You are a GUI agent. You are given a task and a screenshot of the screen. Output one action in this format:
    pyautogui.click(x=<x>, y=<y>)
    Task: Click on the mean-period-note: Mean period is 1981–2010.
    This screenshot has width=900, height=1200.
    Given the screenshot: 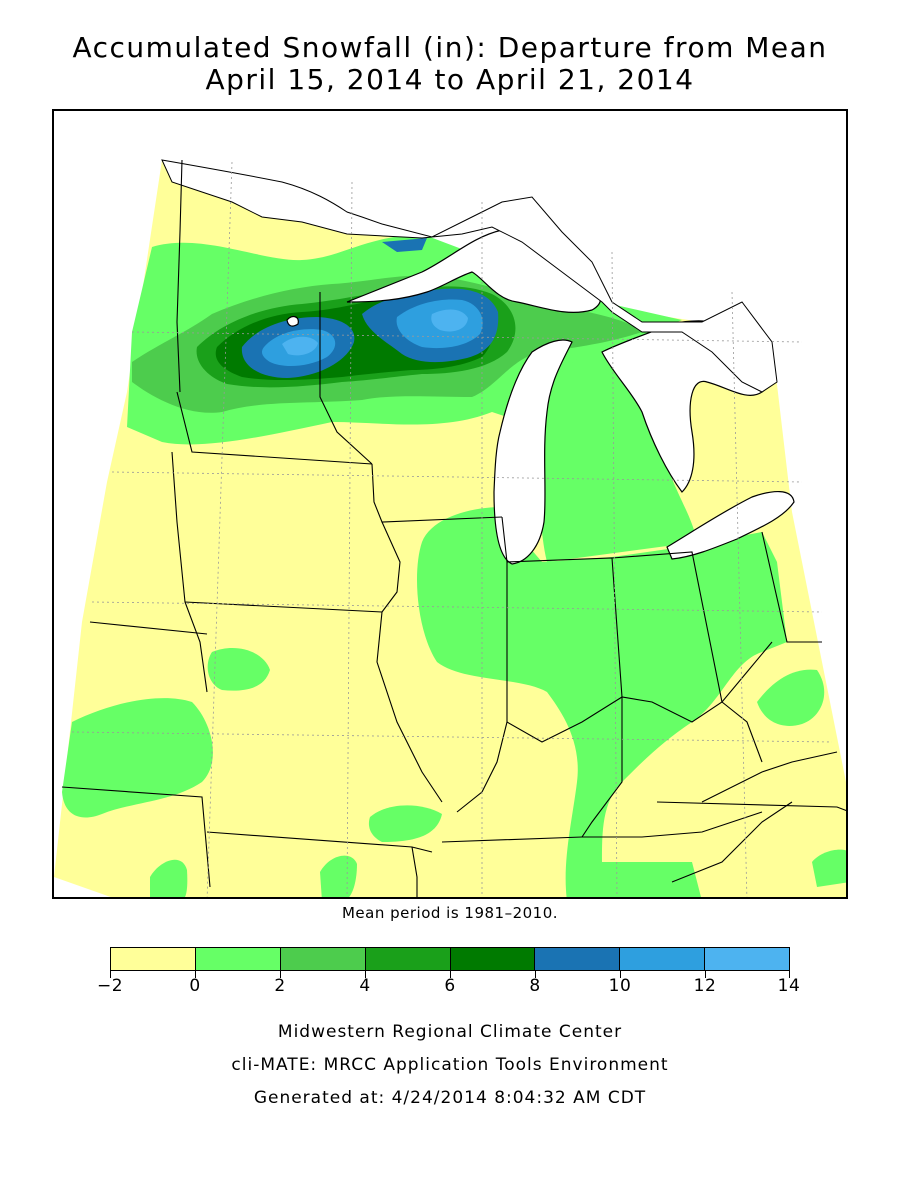 What is the action you would take?
    pyautogui.click(x=450, y=913)
    